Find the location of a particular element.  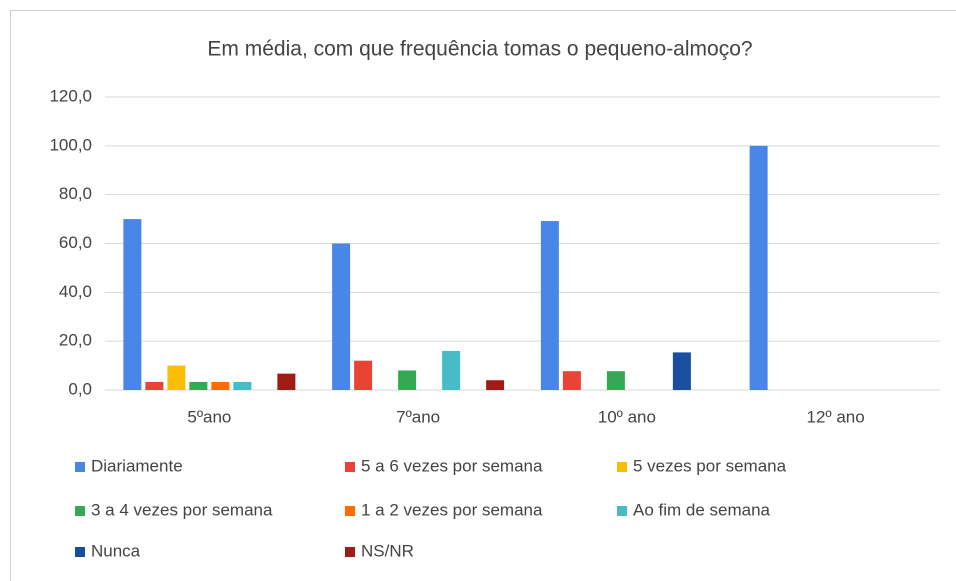

x-tick-label: 5ºano is located at coordinates (209, 416).